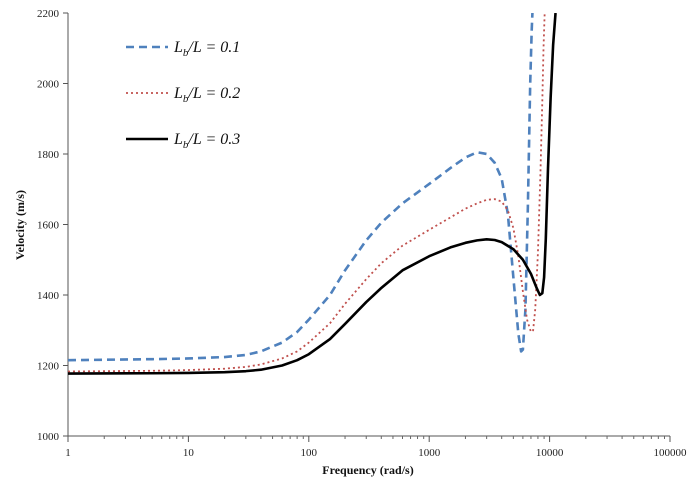  I want to click on x-tick-label: 10000, so click(550, 453).